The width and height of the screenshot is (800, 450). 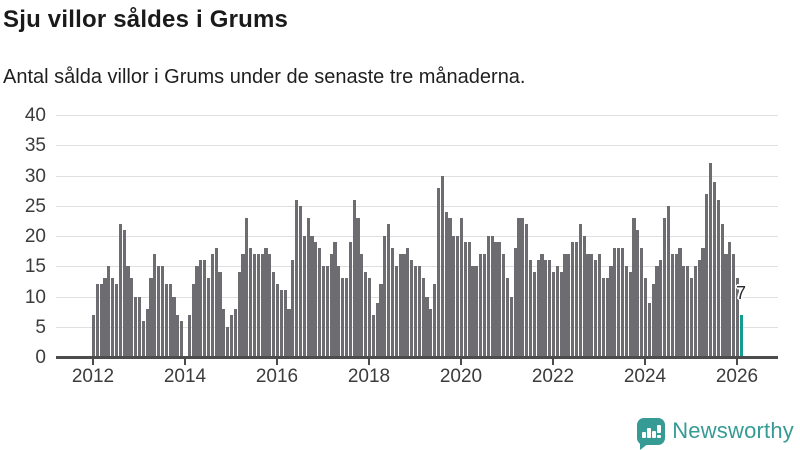 What do you see at coordinates (35, 115) in the screenshot?
I see `y-axis-tick-label: 40` at bounding box center [35, 115].